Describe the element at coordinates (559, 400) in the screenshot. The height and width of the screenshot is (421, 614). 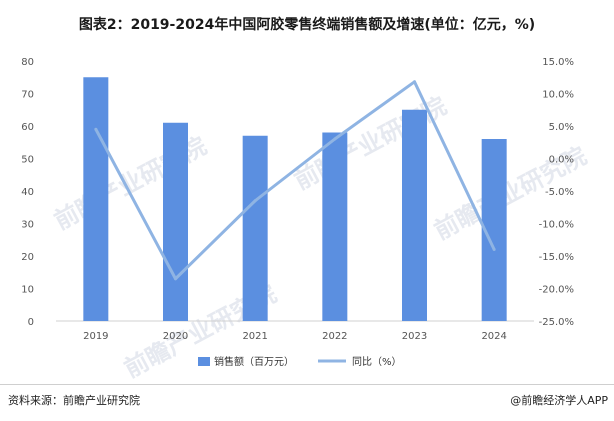
I see `brand-note: @前瞻经济学人APP` at that location.